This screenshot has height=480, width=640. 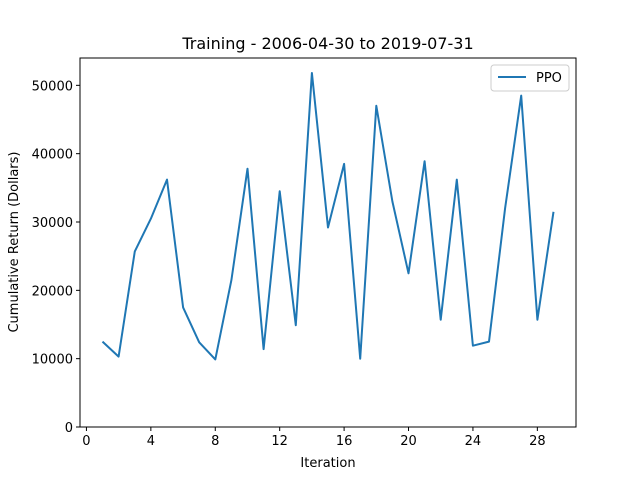 What do you see at coordinates (52, 155) in the screenshot?
I see `y-tick-label: 40000` at bounding box center [52, 155].